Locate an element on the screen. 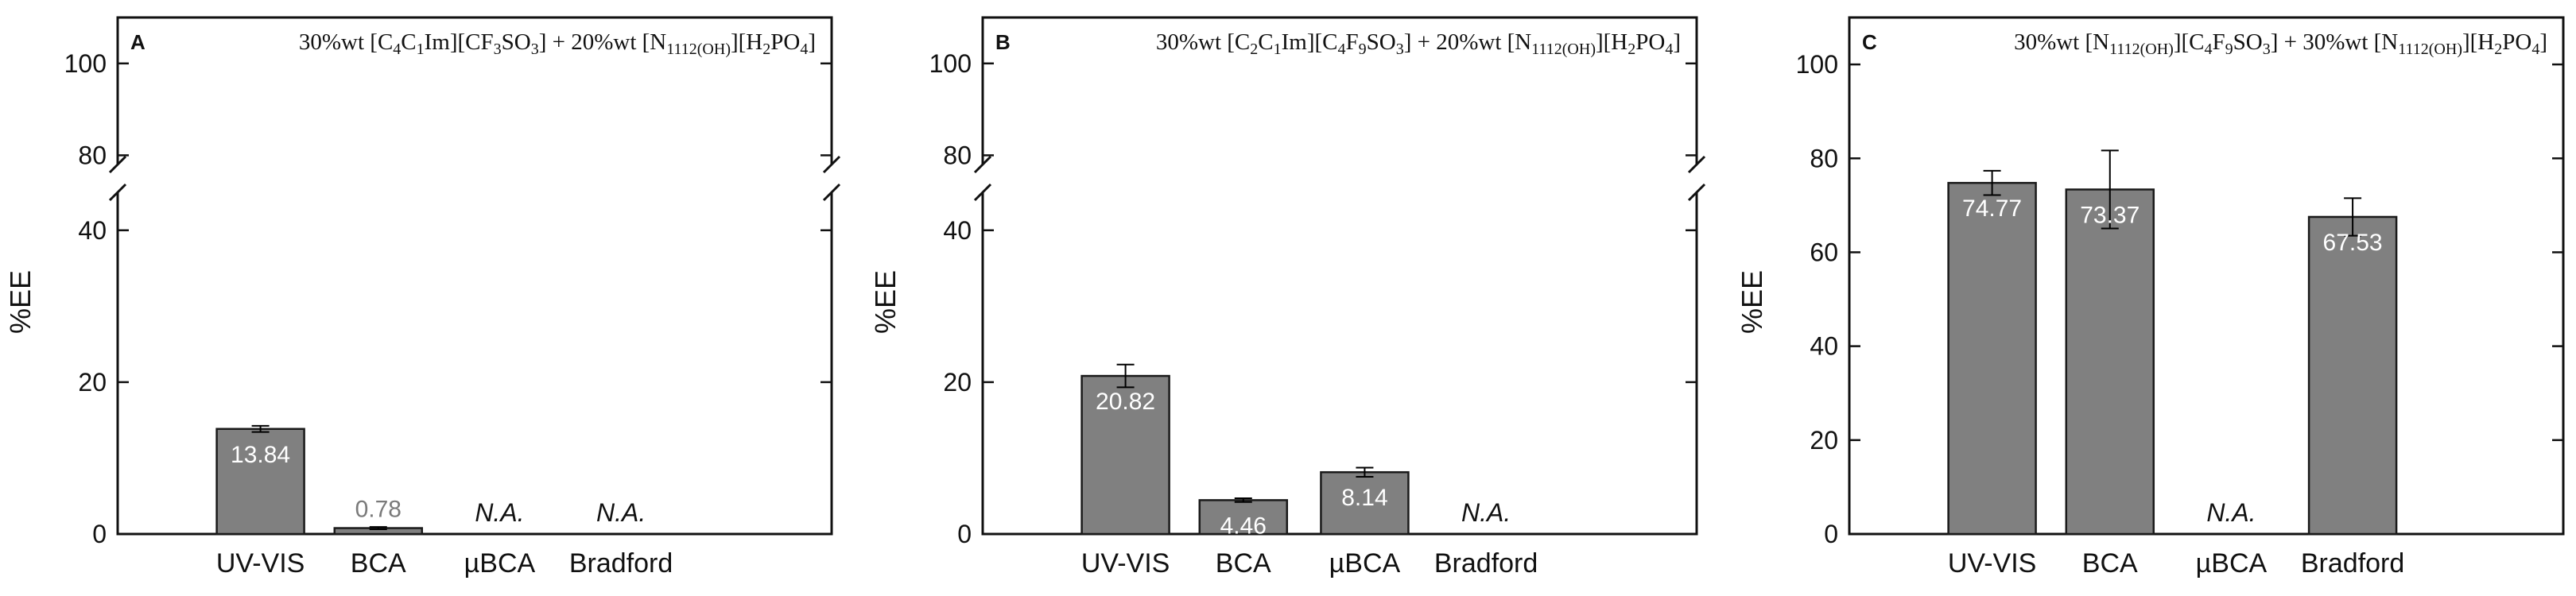  y-tick-label: 60 is located at coordinates (1824, 252).